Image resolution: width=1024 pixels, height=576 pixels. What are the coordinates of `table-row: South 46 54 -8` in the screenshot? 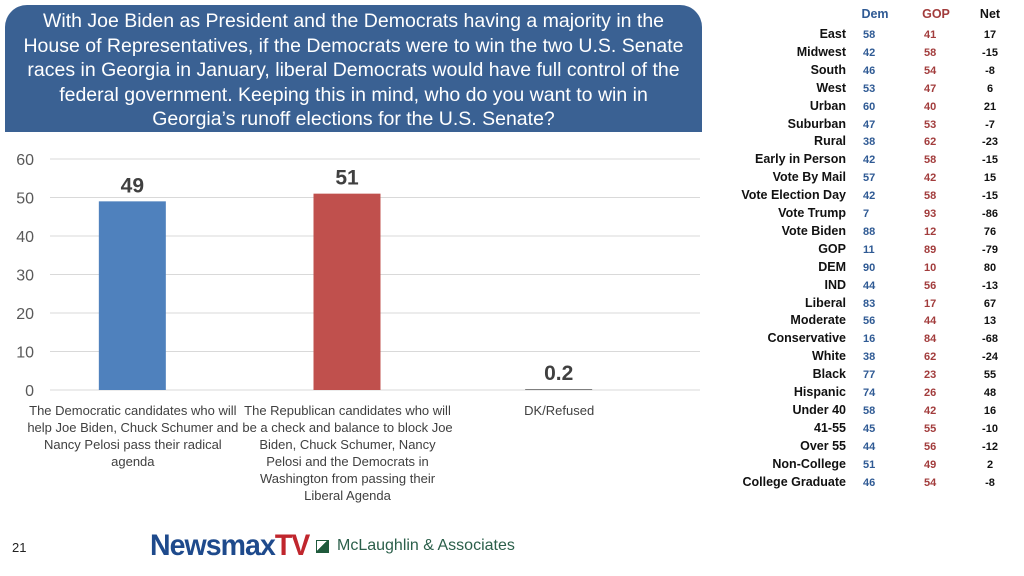 It's located at (877, 72).